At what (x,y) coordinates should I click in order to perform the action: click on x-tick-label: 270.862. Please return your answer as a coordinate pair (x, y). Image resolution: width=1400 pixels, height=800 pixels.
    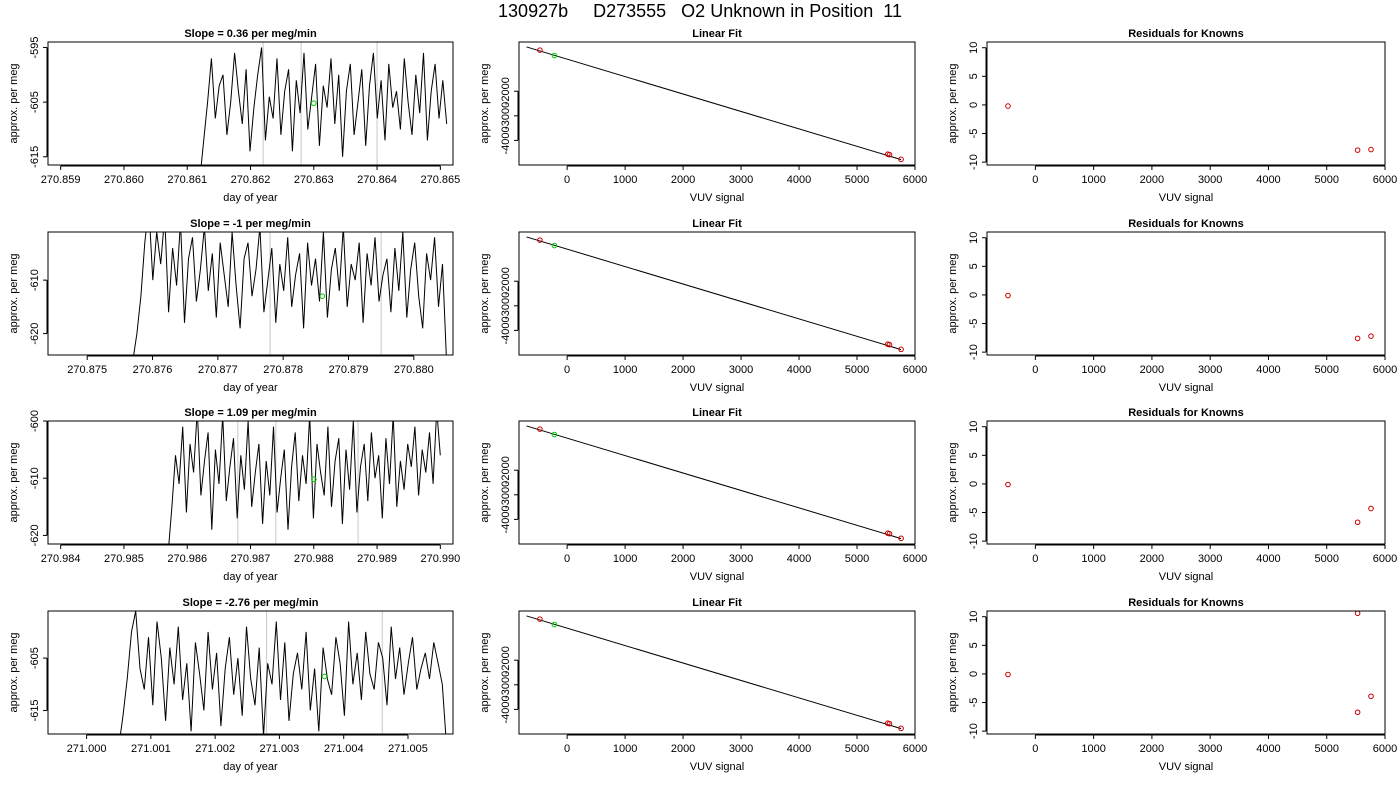
    Looking at the image, I should click on (251, 180).